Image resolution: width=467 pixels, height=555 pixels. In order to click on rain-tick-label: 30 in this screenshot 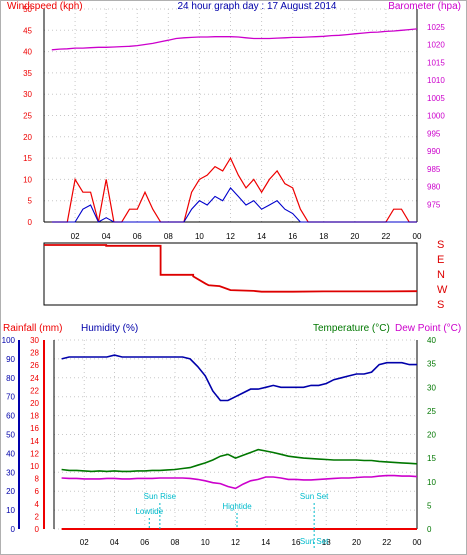, I will do `click(34, 340)`.